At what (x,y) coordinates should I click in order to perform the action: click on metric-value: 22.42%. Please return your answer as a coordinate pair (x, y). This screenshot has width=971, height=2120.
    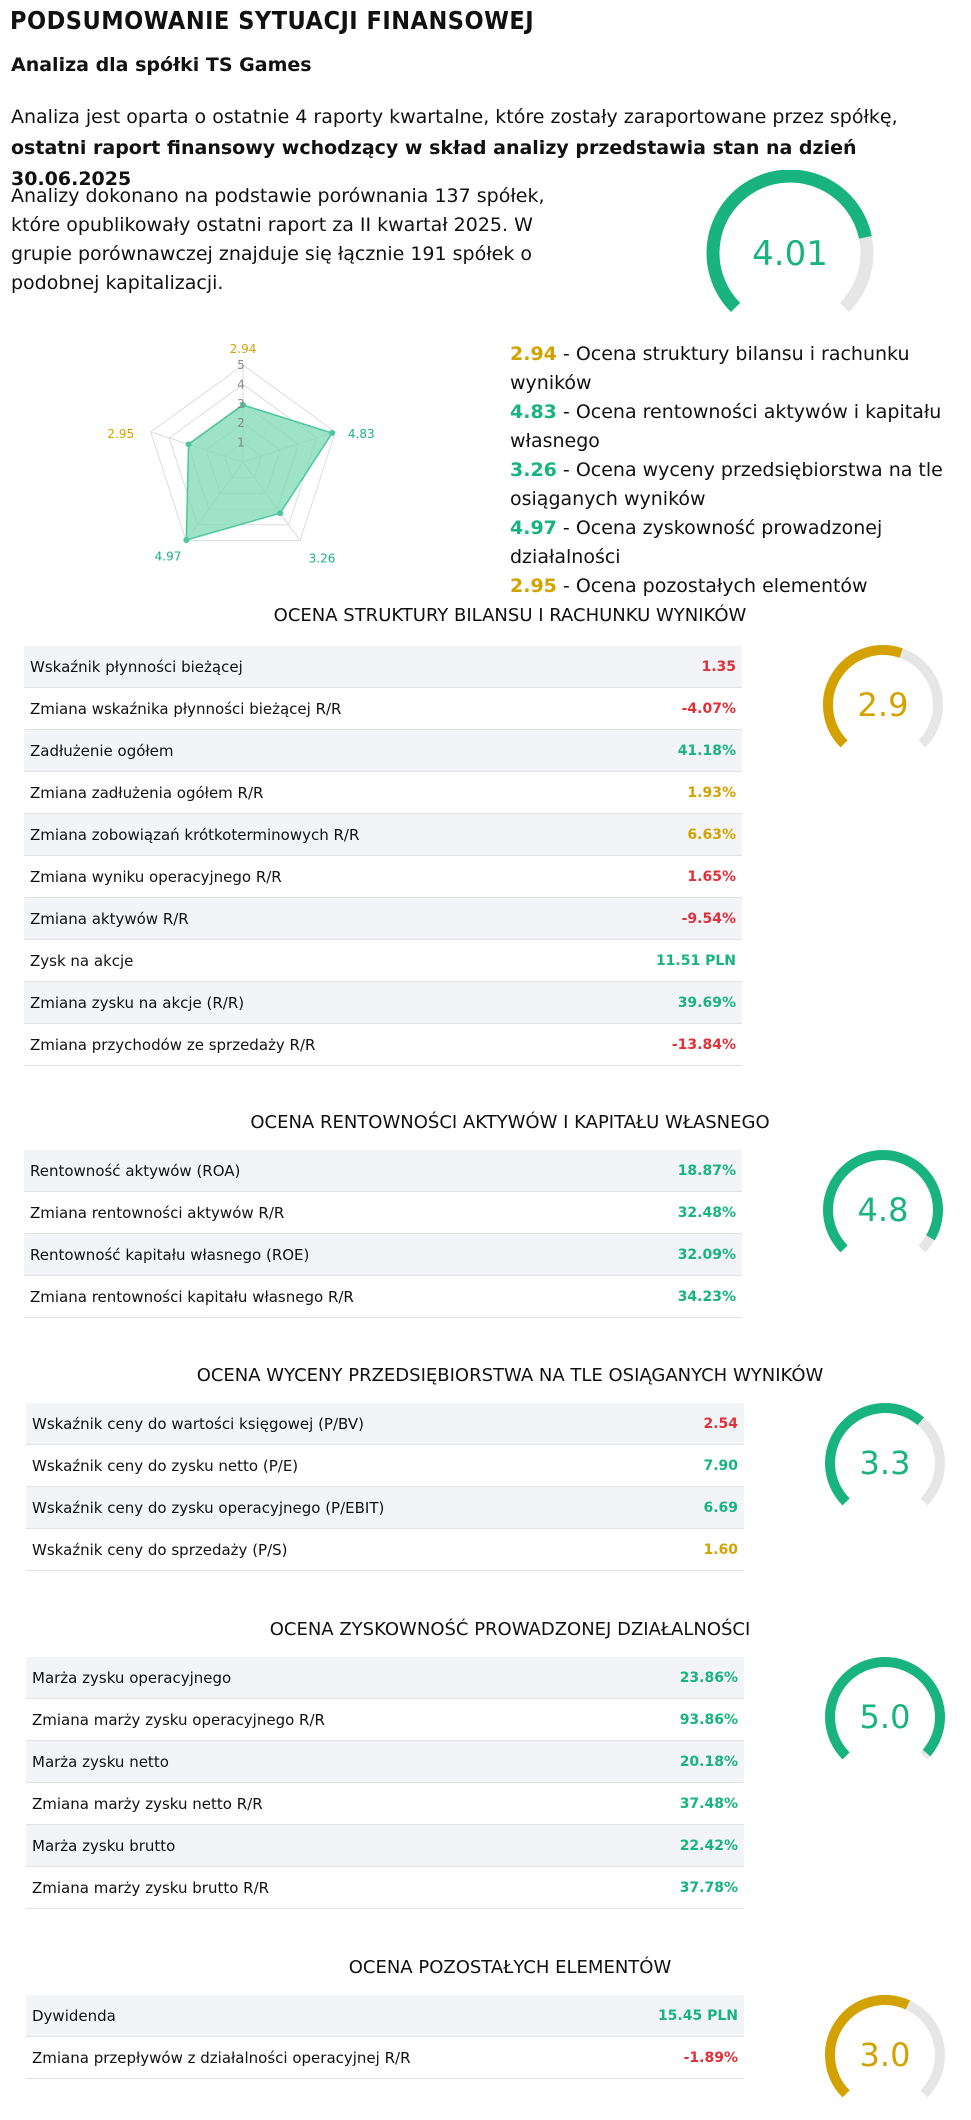
    Looking at the image, I should click on (663, 1845).